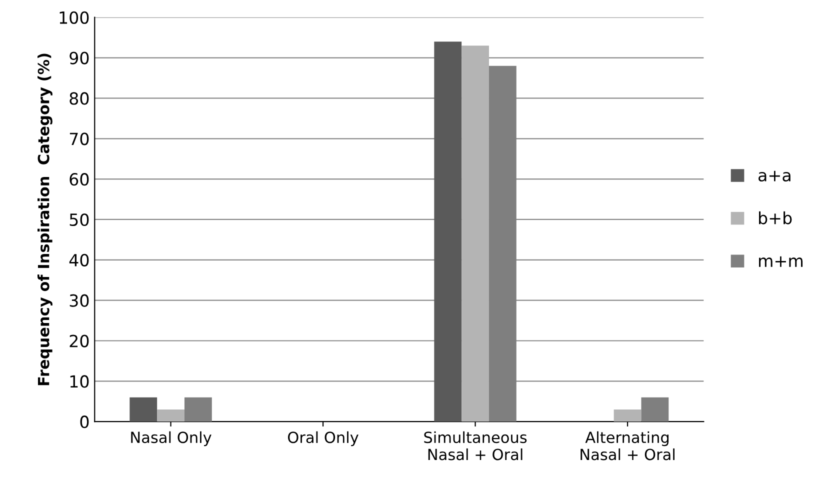 The width and height of the screenshot is (823, 496). Describe the element at coordinates (84, 422) in the screenshot. I see `y-tick-label: 0` at that location.